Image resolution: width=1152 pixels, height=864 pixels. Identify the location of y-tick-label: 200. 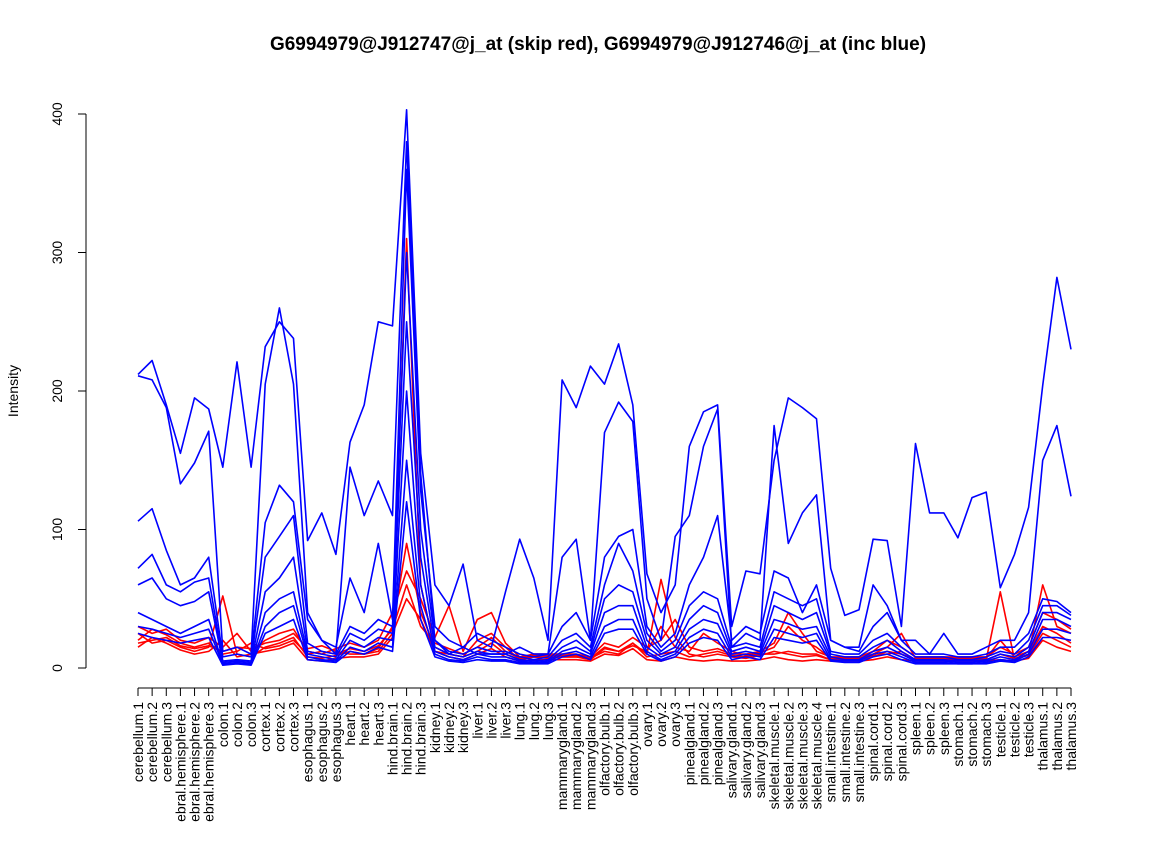
(57, 391).